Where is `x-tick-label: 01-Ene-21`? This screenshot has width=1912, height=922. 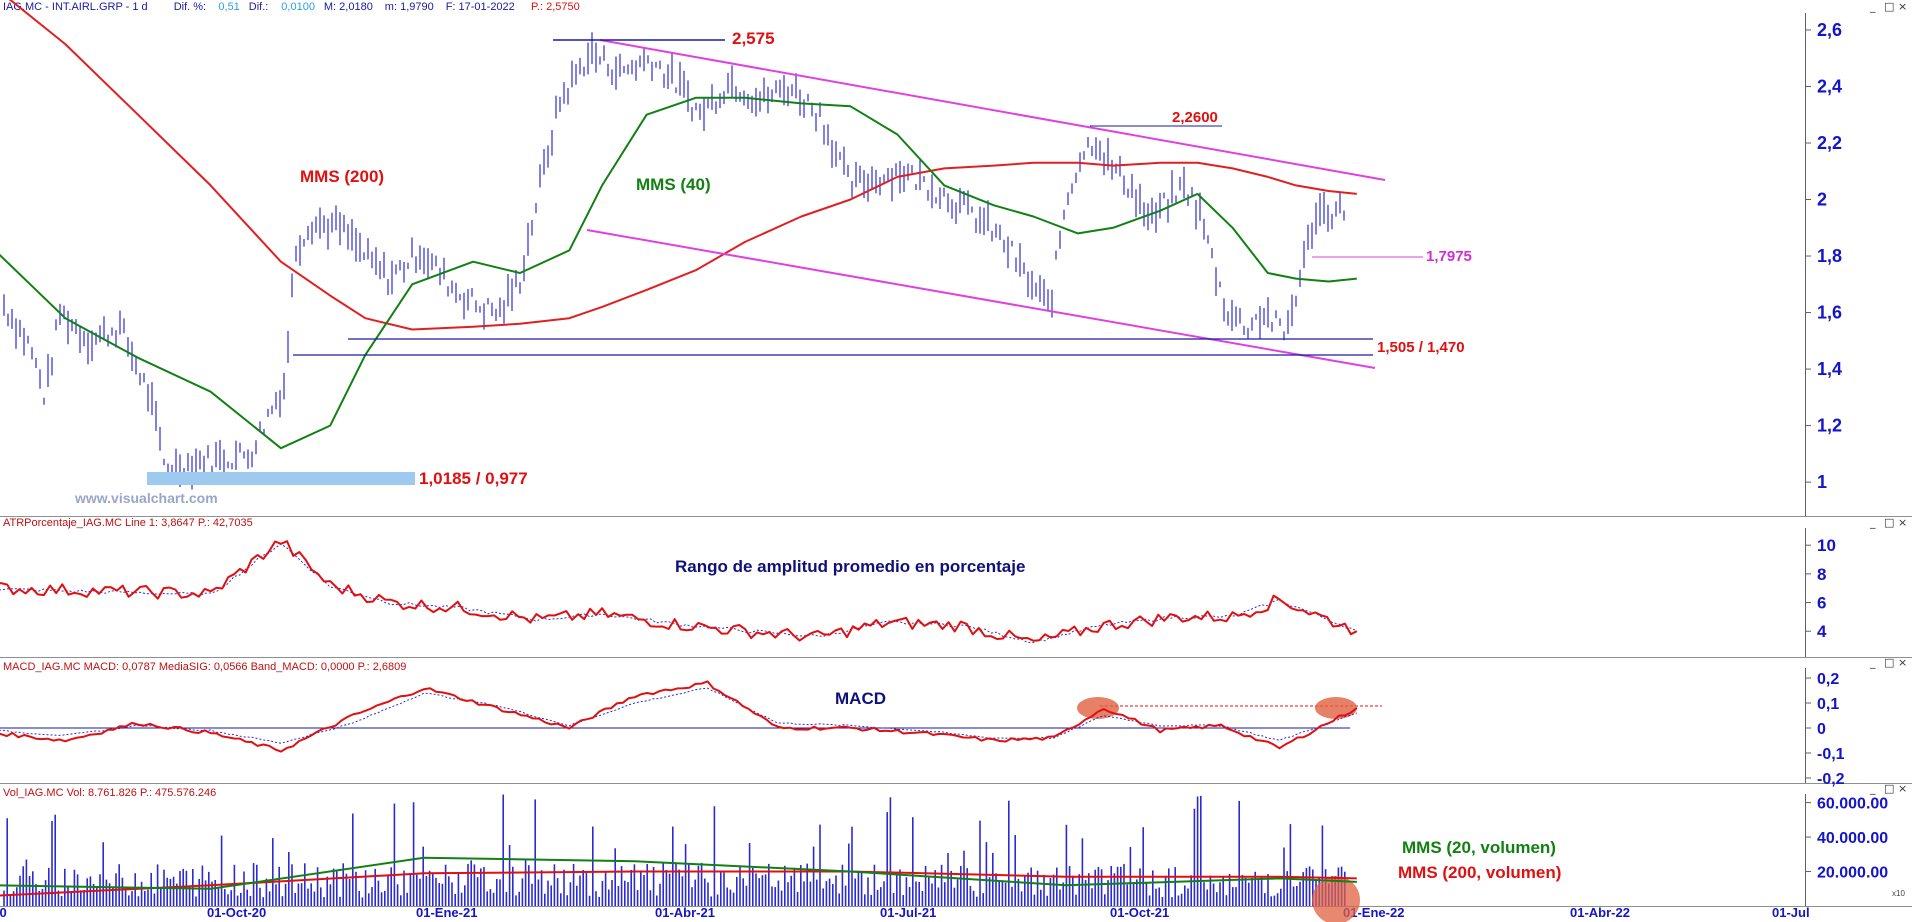 x-tick-label: 01-Ene-21 is located at coordinates (446, 912).